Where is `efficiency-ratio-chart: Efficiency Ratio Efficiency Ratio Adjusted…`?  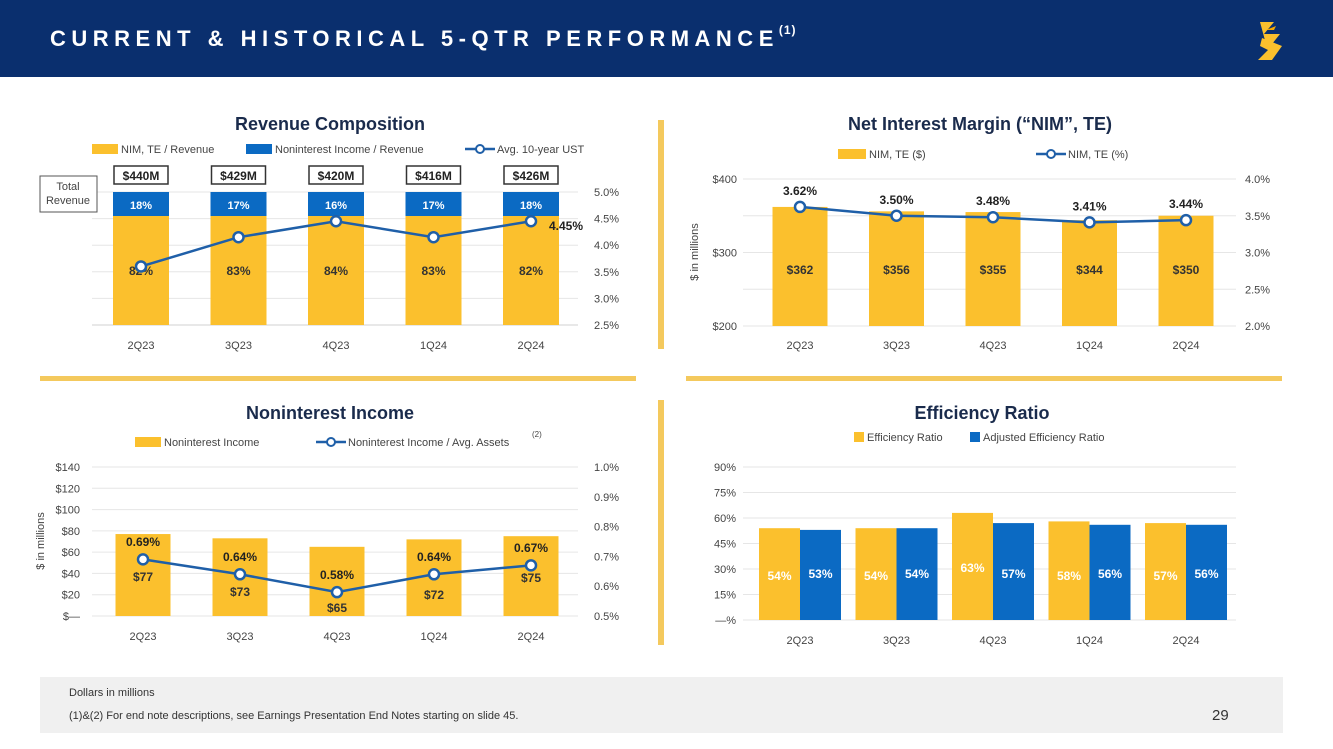 efficiency-ratio-chart: Efficiency Ratio Efficiency Ratio Adjusted… is located at coordinates (975, 525).